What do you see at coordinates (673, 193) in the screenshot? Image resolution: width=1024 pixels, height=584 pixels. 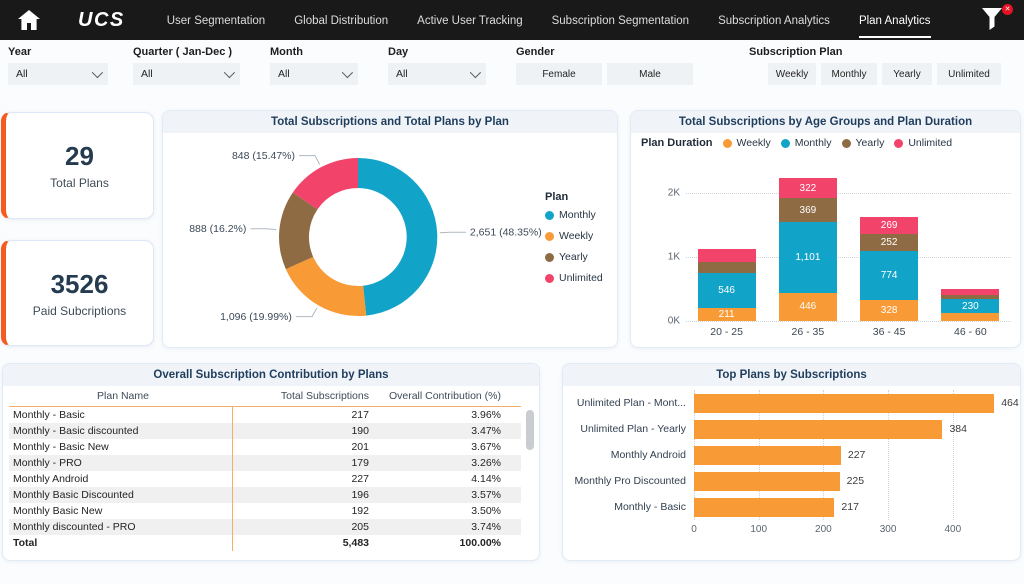 I see `y-axis-label-2K: 2K` at bounding box center [673, 193].